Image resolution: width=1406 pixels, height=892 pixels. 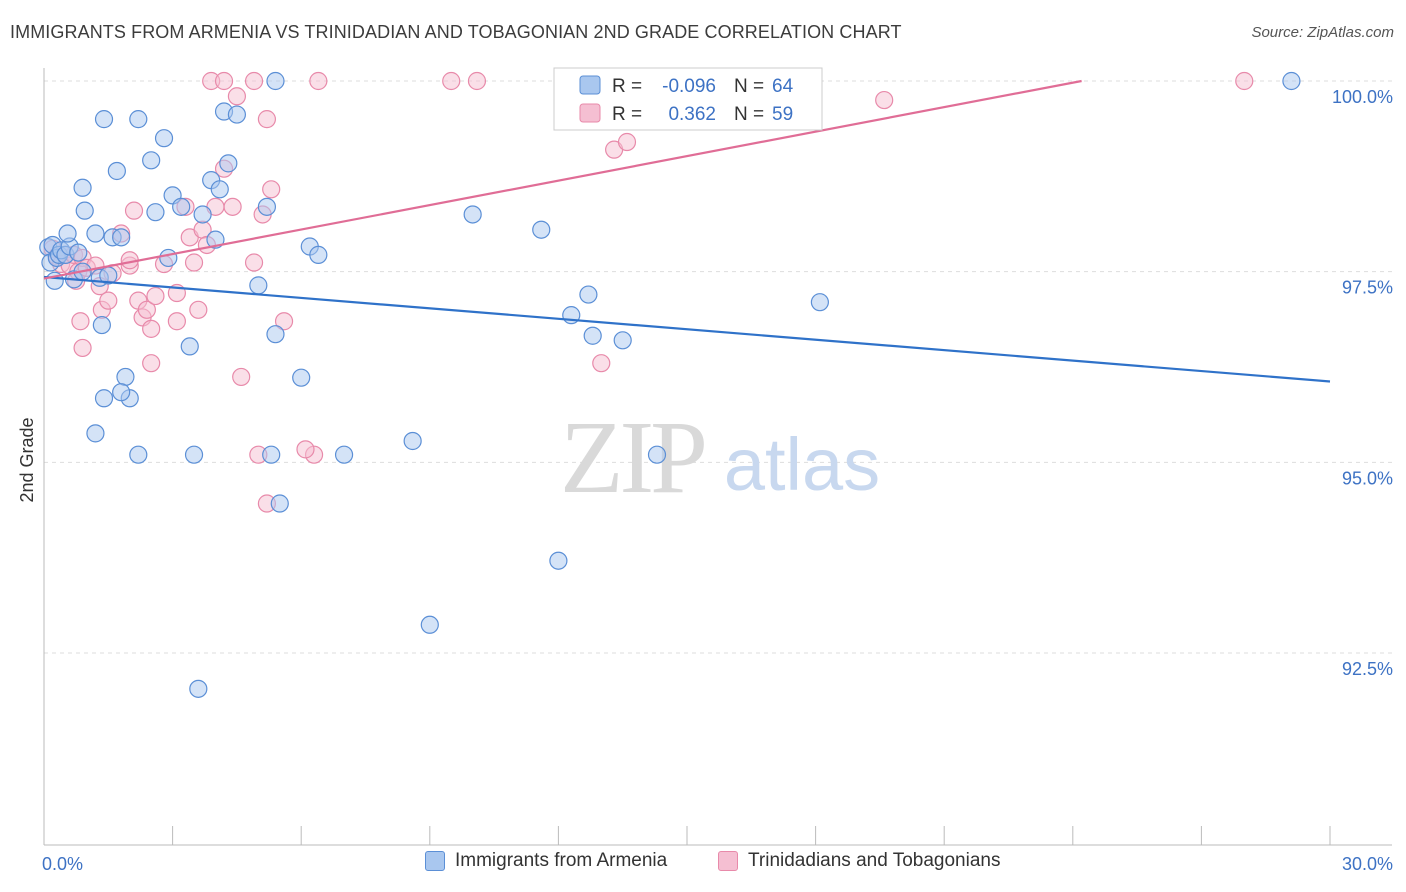 I want to click on y-axis-title-group: 2nd Grade, so click(x=27, y=459).